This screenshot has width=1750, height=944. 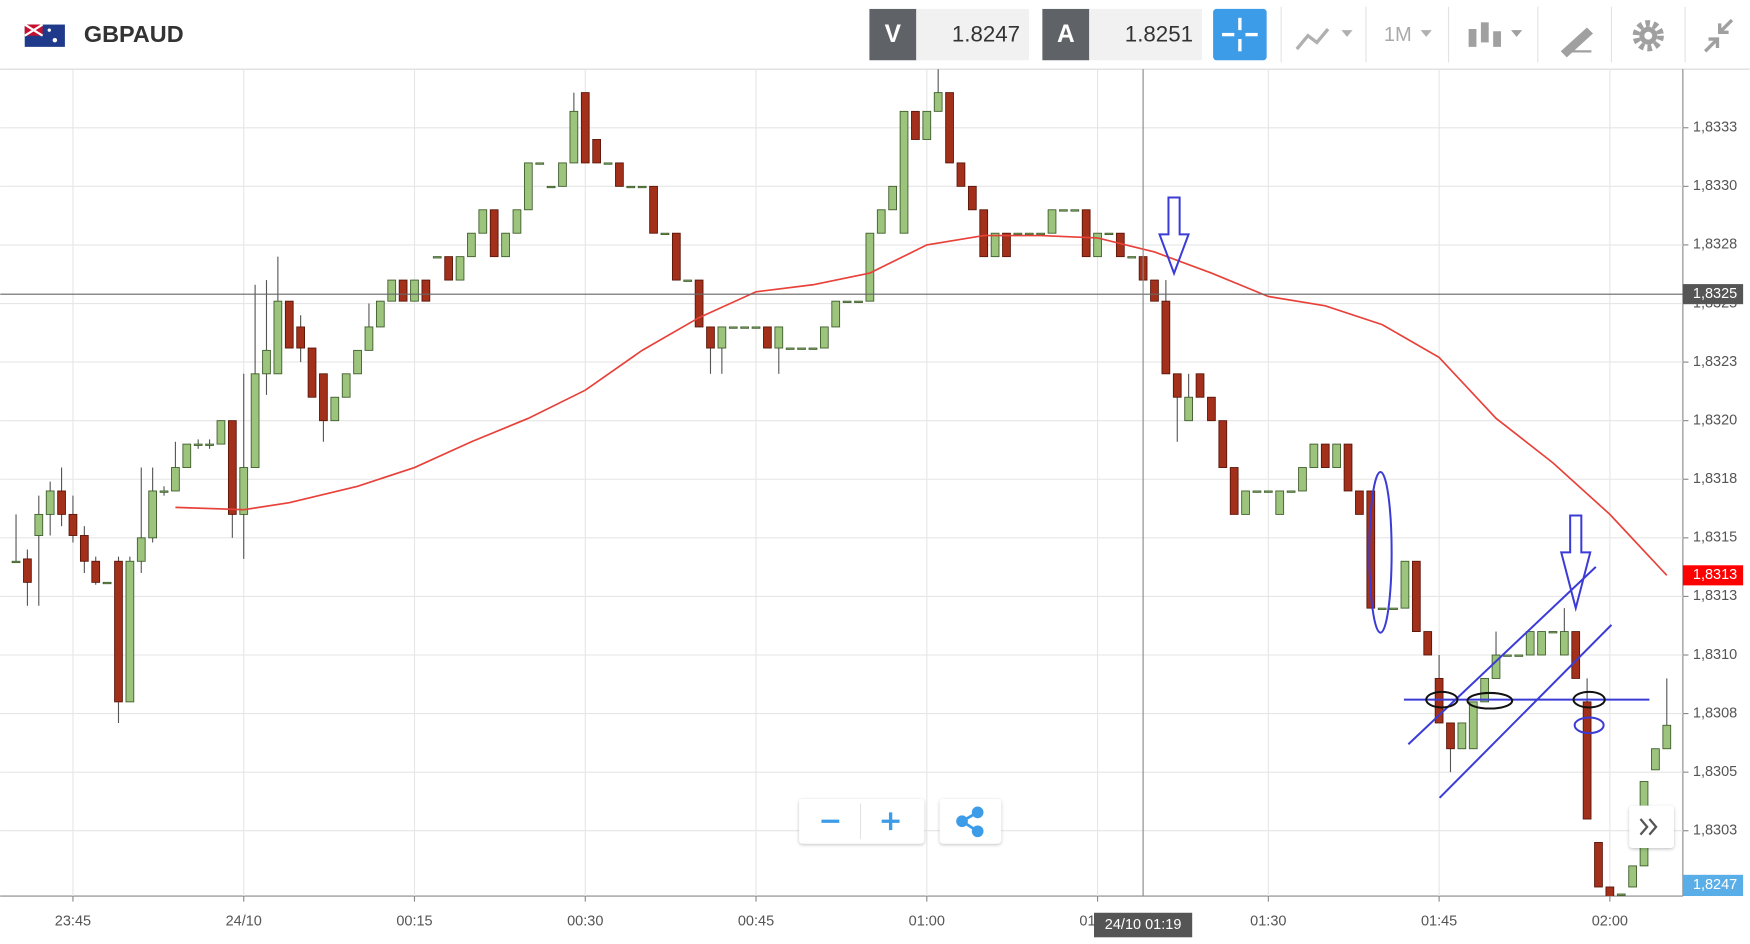 I want to click on ask-price: 1.8251, so click(x=1159, y=34).